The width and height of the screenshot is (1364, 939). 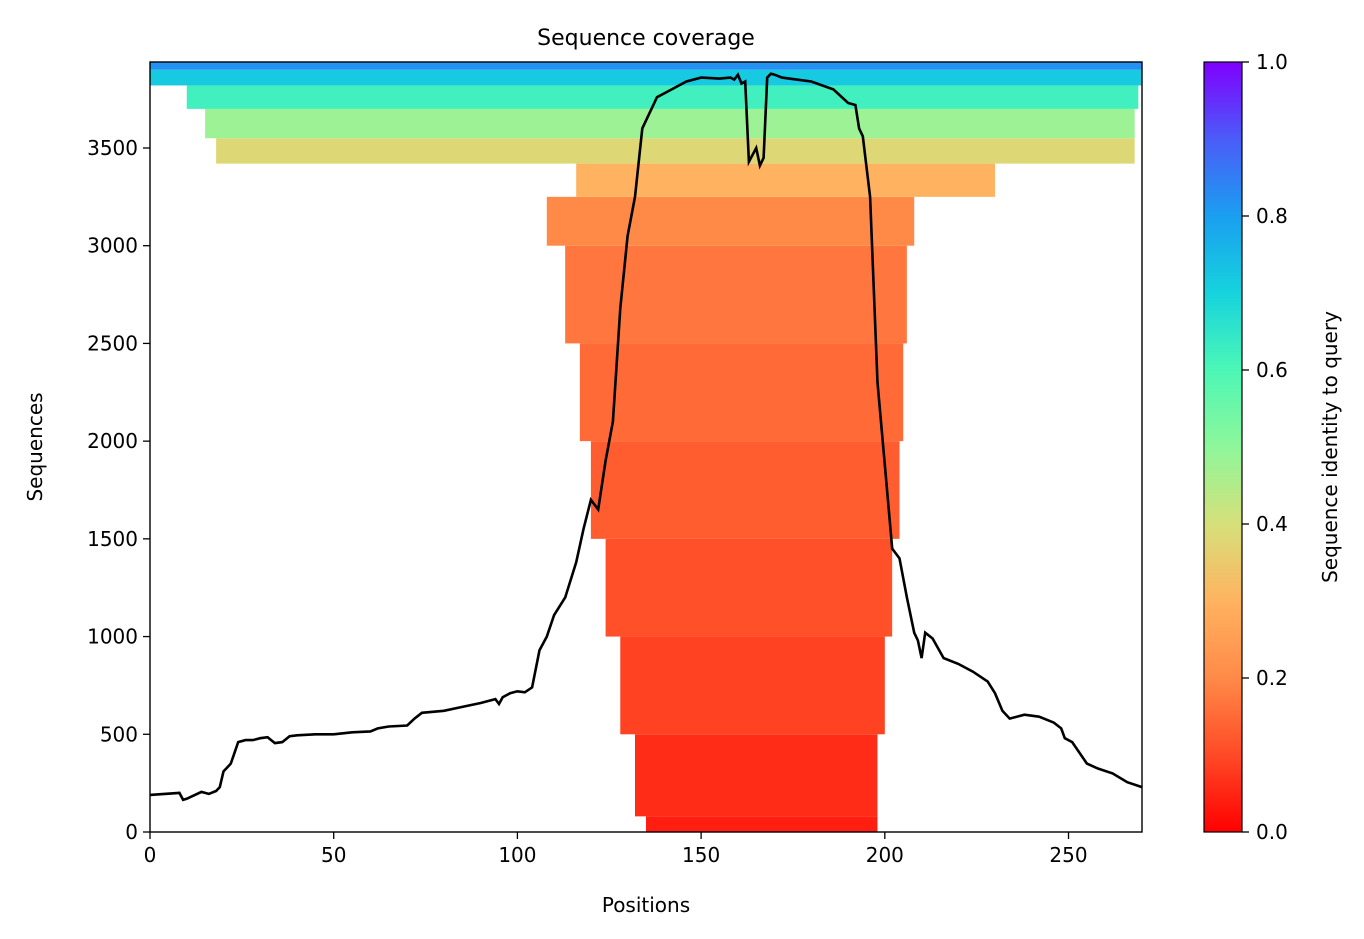 I want to click on colorbar-tick-label: 0.8, so click(x=1272, y=216).